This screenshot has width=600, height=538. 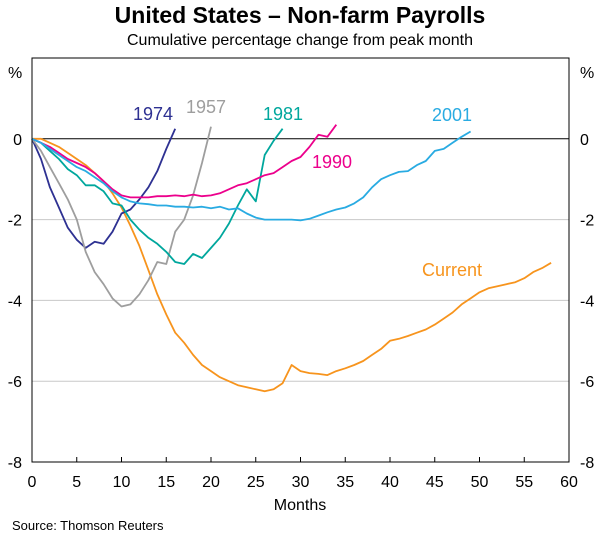 I want to click on series-label-1957: 1957, so click(x=206, y=107).